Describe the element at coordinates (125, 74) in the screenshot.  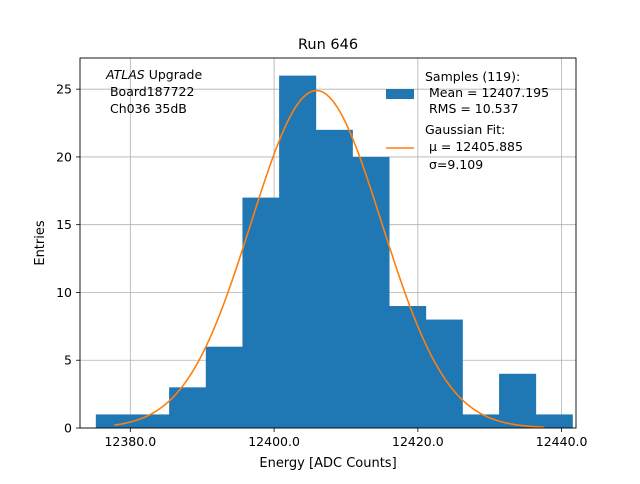
I see `annotation-atlas: ATLAS` at that location.